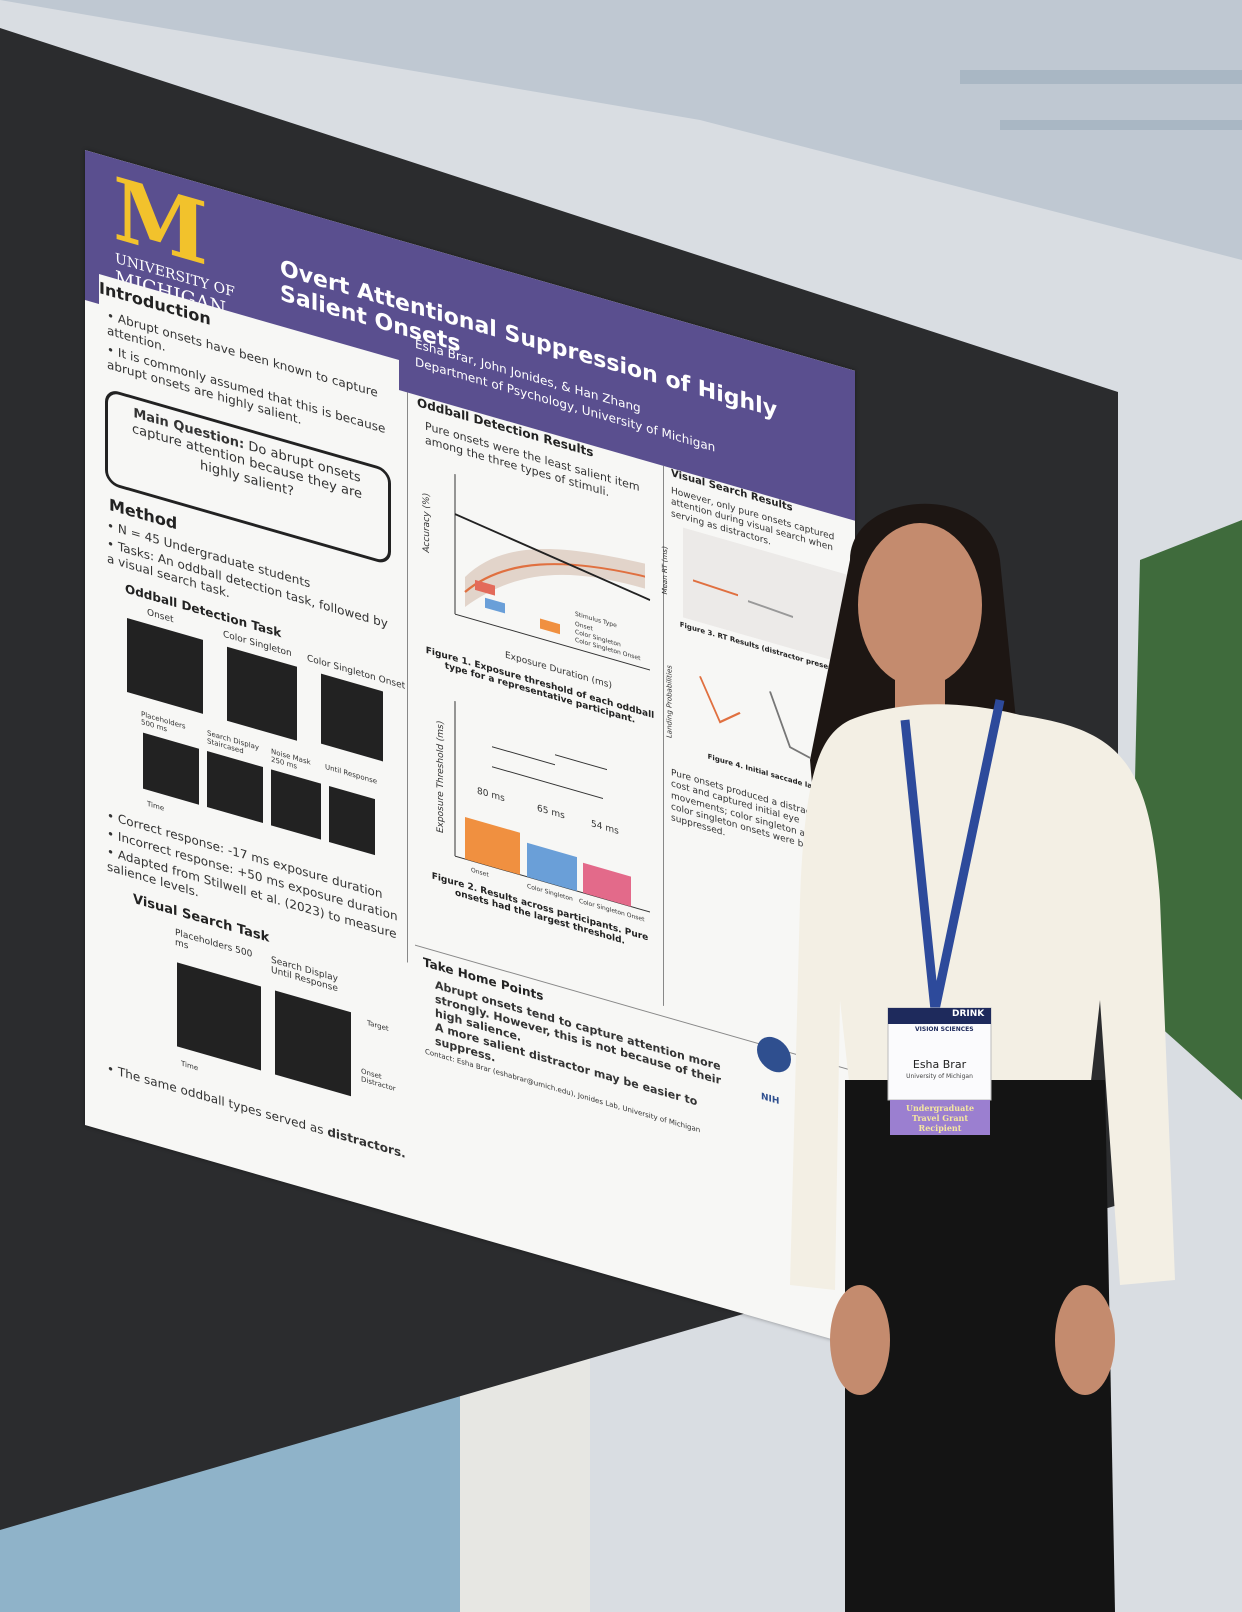 Image resolution: width=1242 pixels, height=1612 pixels. I want to click on panel, so click(768, 597).